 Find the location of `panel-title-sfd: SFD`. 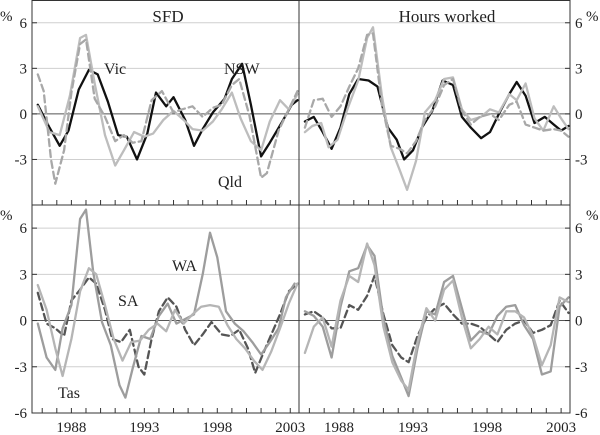

panel-title-sfd: SFD is located at coordinates (167, 16).